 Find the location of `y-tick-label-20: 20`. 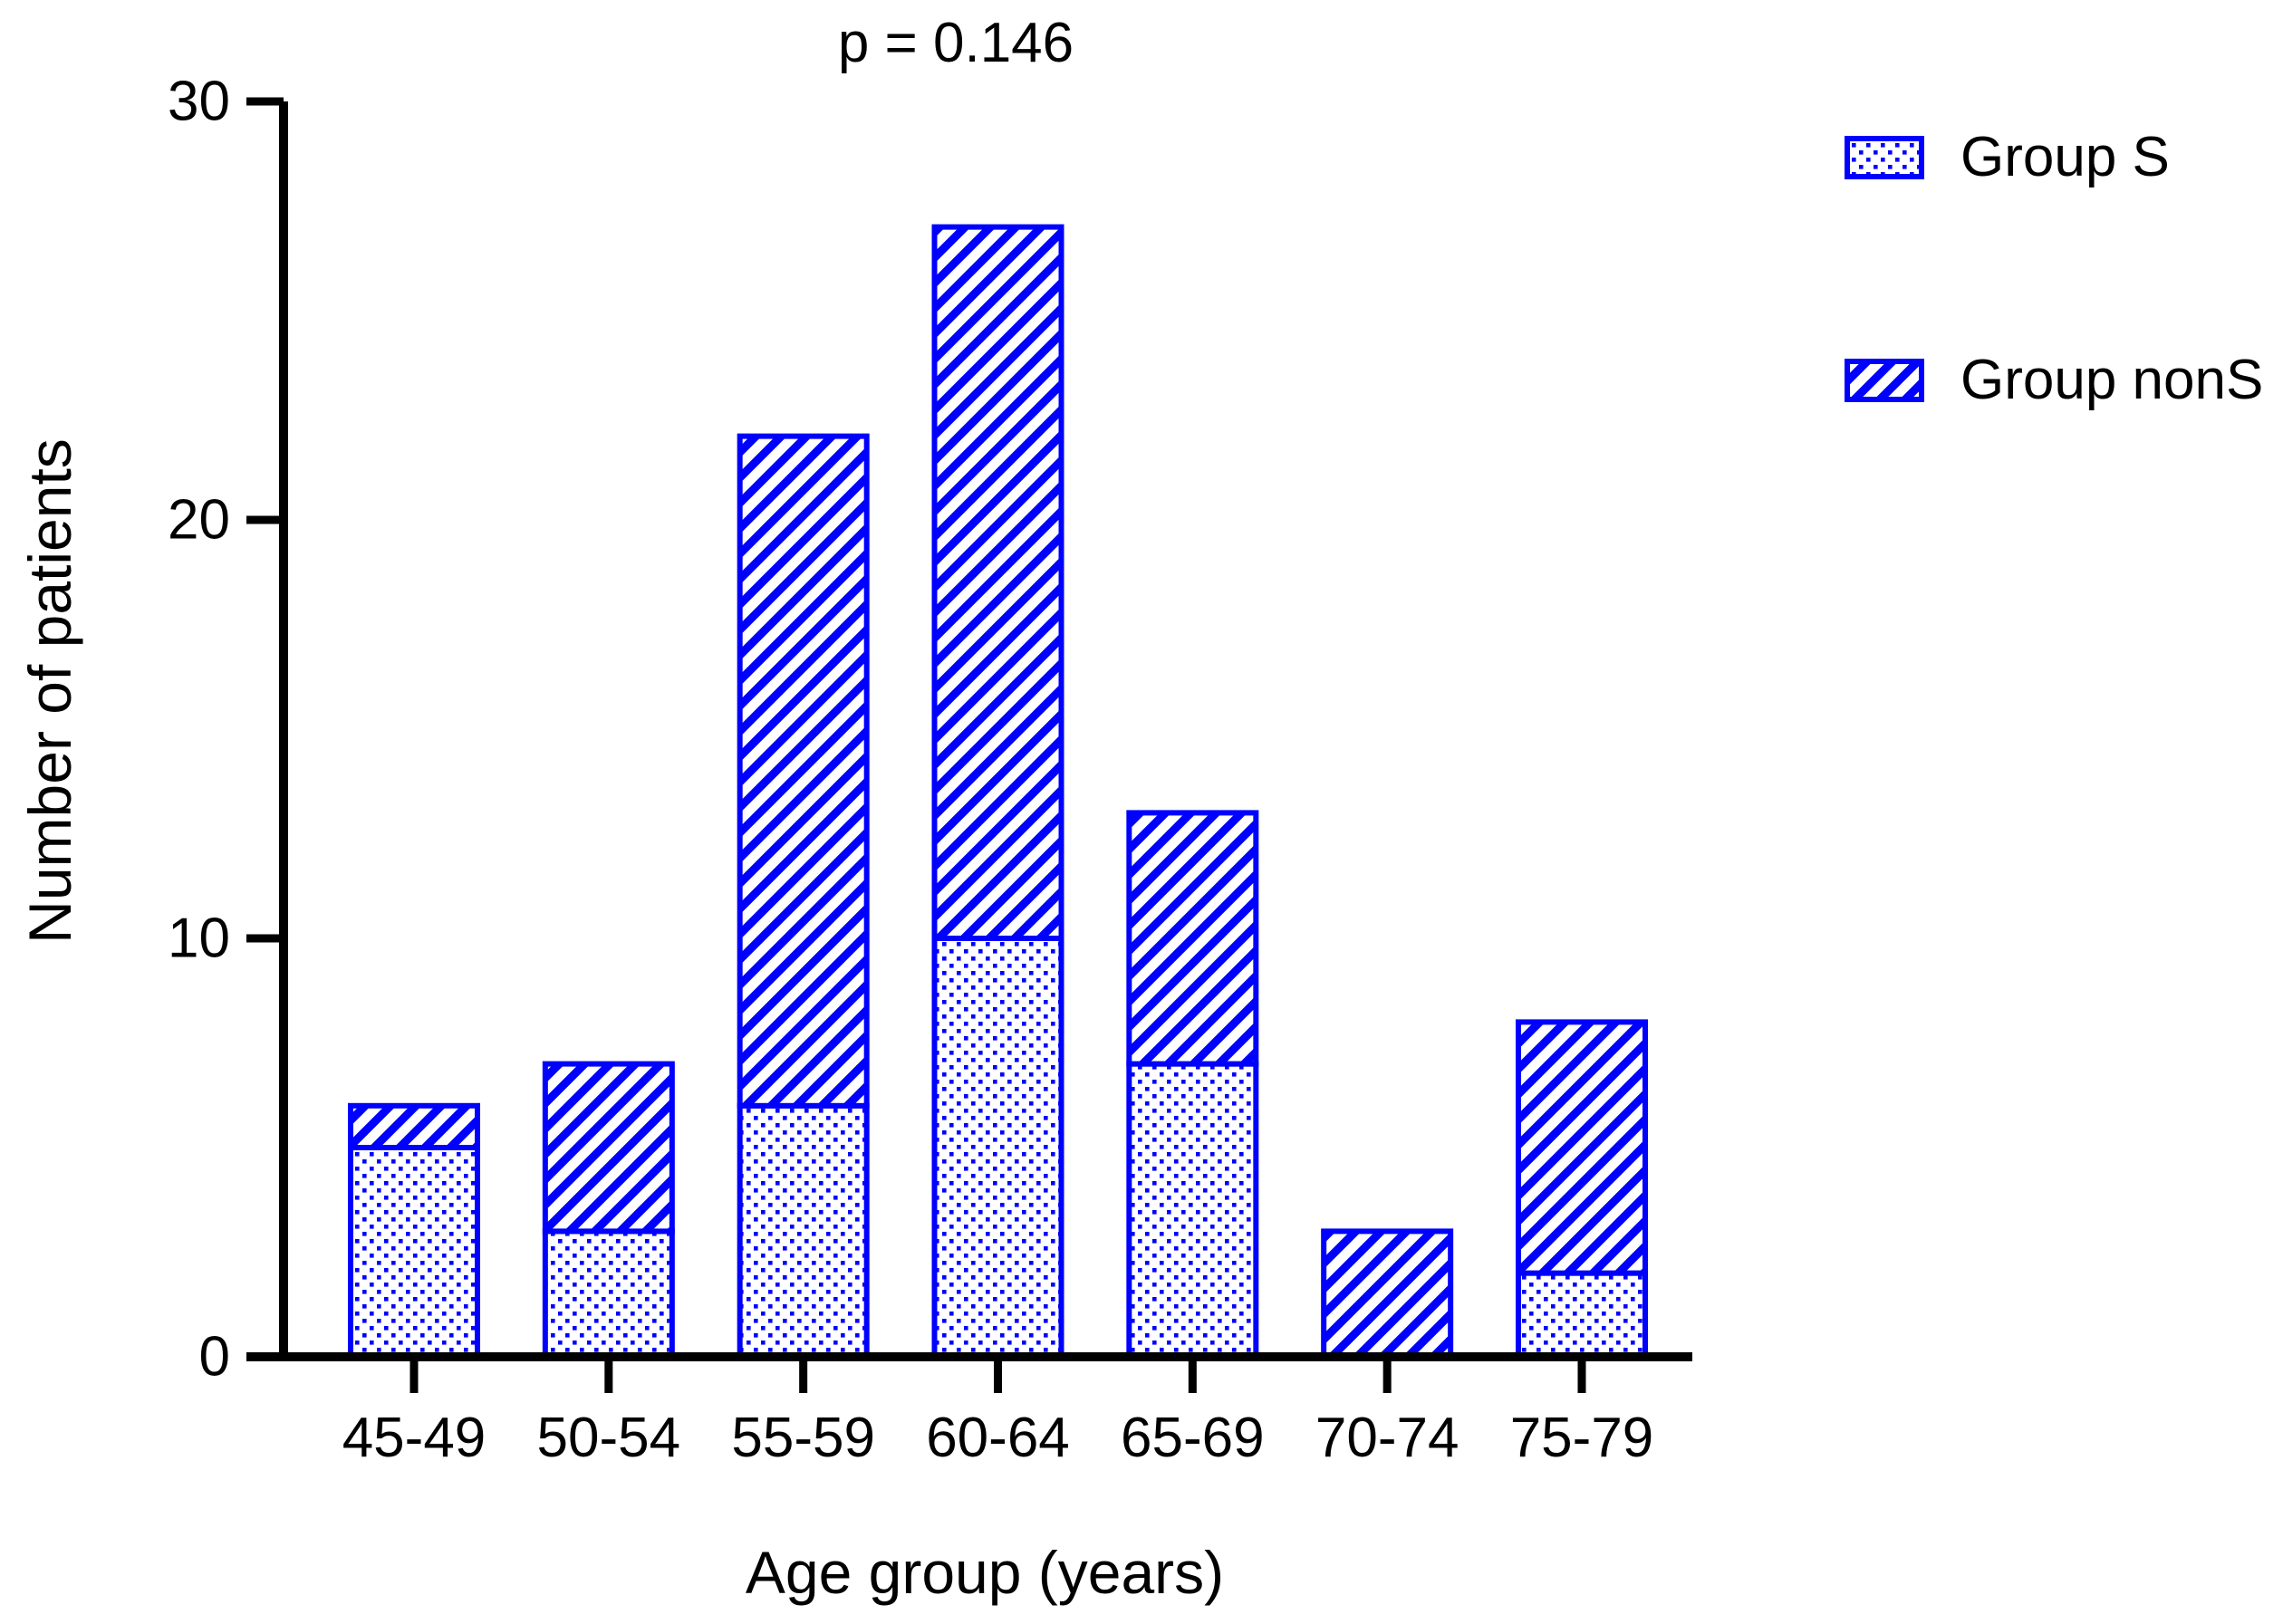

y-tick-label-20: 20 is located at coordinates (199, 520).